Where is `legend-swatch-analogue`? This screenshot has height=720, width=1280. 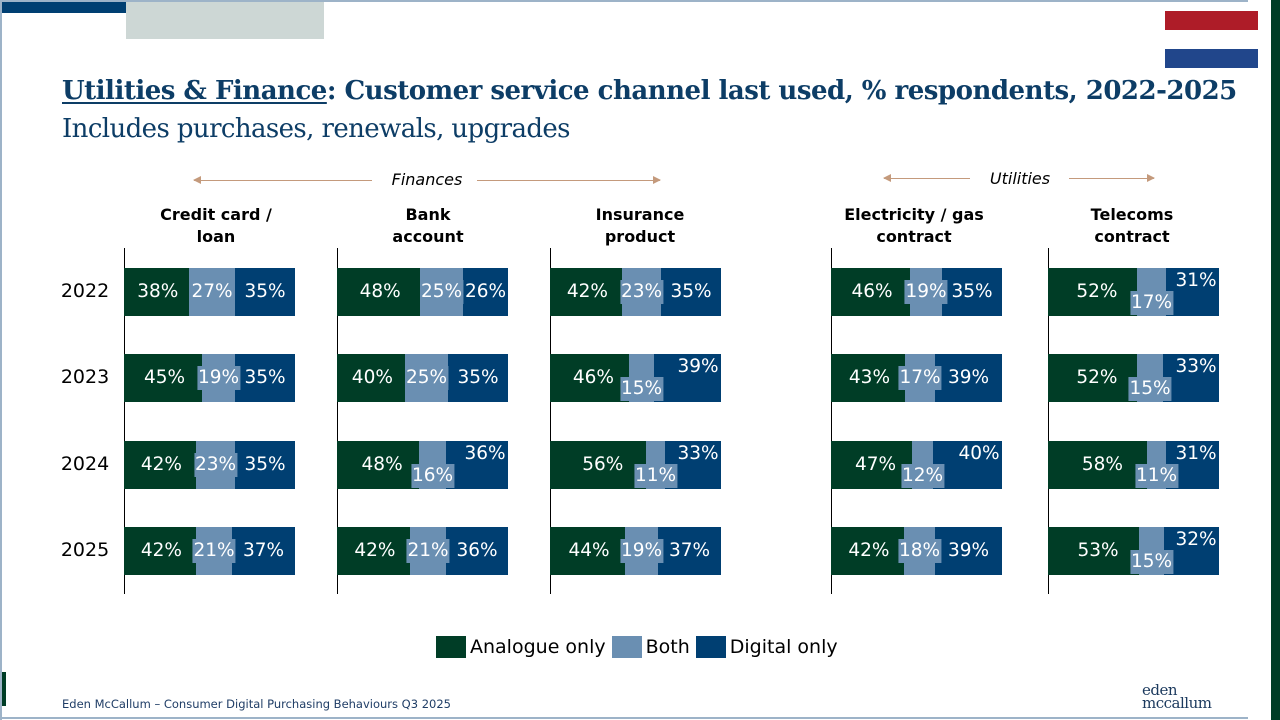 legend-swatch-analogue is located at coordinates (451, 647).